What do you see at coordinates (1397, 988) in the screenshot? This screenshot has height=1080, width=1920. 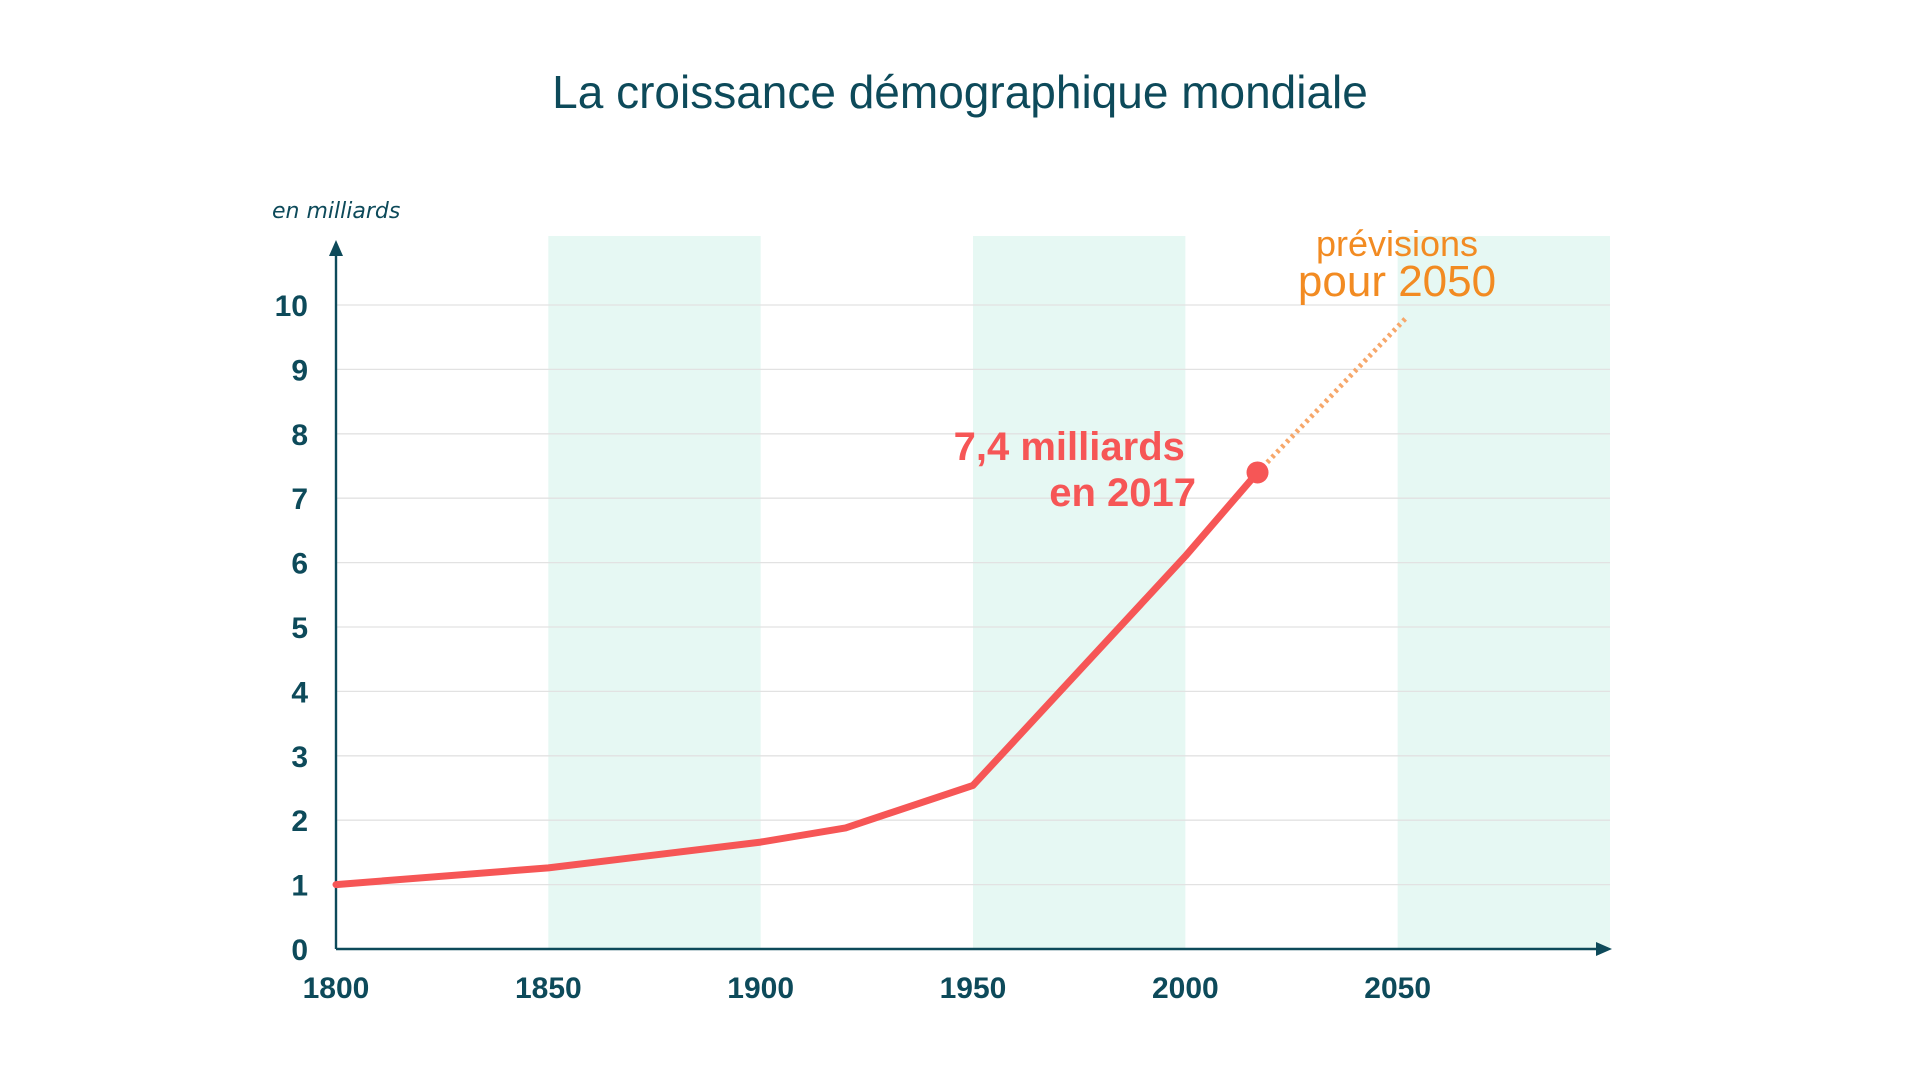 I see `x-tick-label-2050: 2050` at bounding box center [1397, 988].